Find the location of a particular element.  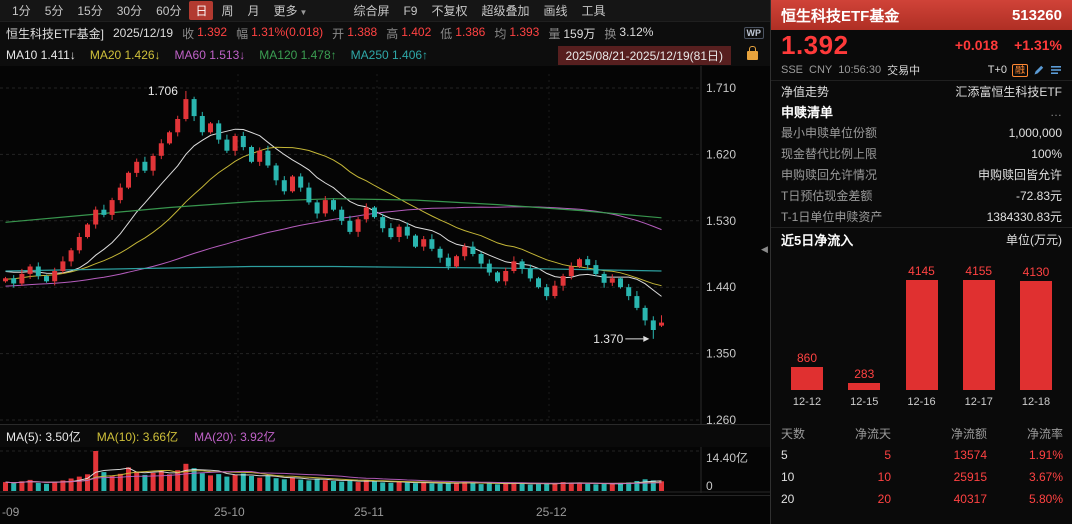

volume-ma-values: MA(5): 3.50亿 MA(10): 3.66亿 MA(20): 3.92亿 is located at coordinates (140, 436).